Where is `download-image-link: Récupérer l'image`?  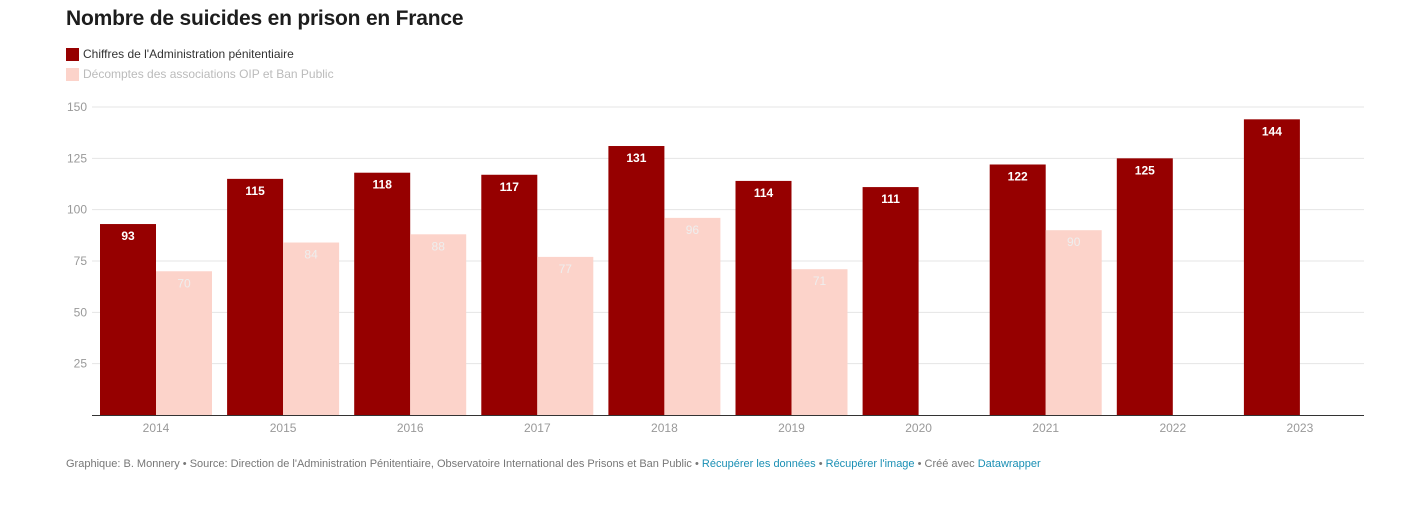
download-image-link: Récupérer l'image is located at coordinates (870, 464).